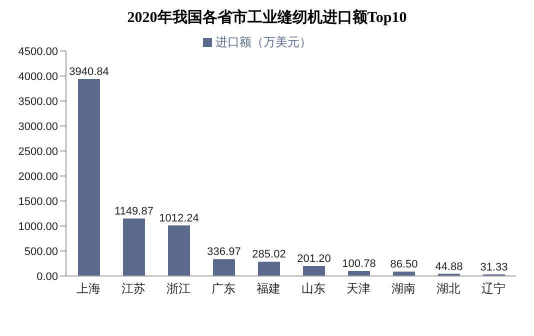 Image resolution: width=534 pixels, height=336 pixels. Describe the element at coordinates (268, 289) in the screenshot. I see `x-tick-label: 福建` at that location.